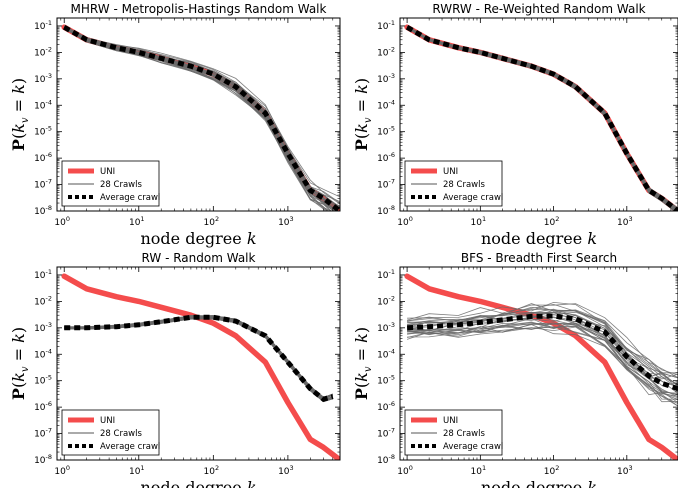 Image resolution: width=678 pixels, height=488 pixels. What do you see at coordinates (199, 9) in the screenshot?
I see `panel-title: MHRW - Metropolis-Hastings Random Walk` at bounding box center [199, 9].